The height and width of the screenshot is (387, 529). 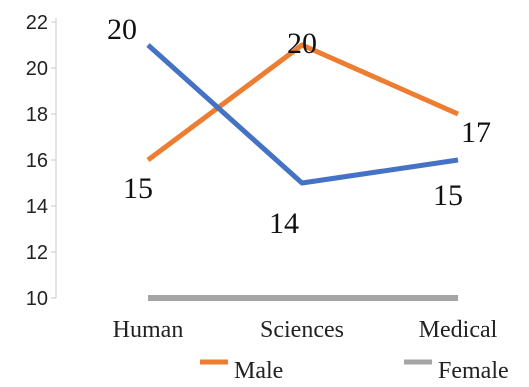 I want to click on y-tick-label: 18, so click(x=37, y=115).